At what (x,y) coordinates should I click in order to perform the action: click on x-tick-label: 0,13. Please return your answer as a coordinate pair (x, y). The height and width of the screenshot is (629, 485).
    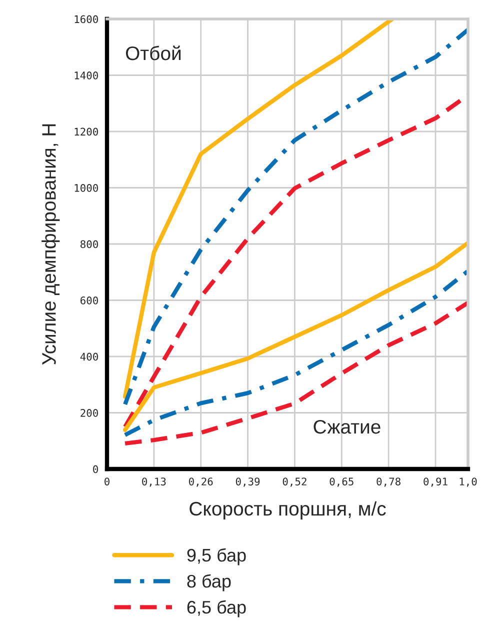
    Looking at the image, I should click on (154, 482).